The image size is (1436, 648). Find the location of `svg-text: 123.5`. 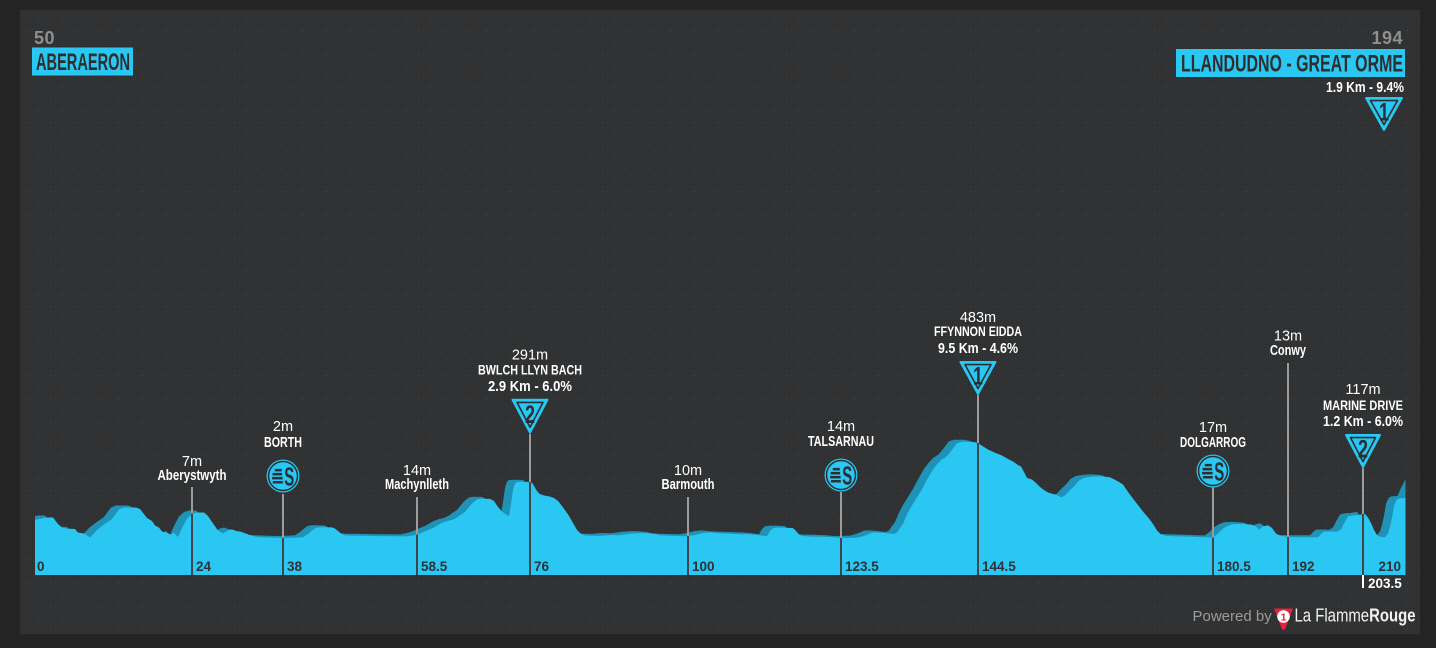

svg-text: 123.5 is located at coordinates (862, 566).